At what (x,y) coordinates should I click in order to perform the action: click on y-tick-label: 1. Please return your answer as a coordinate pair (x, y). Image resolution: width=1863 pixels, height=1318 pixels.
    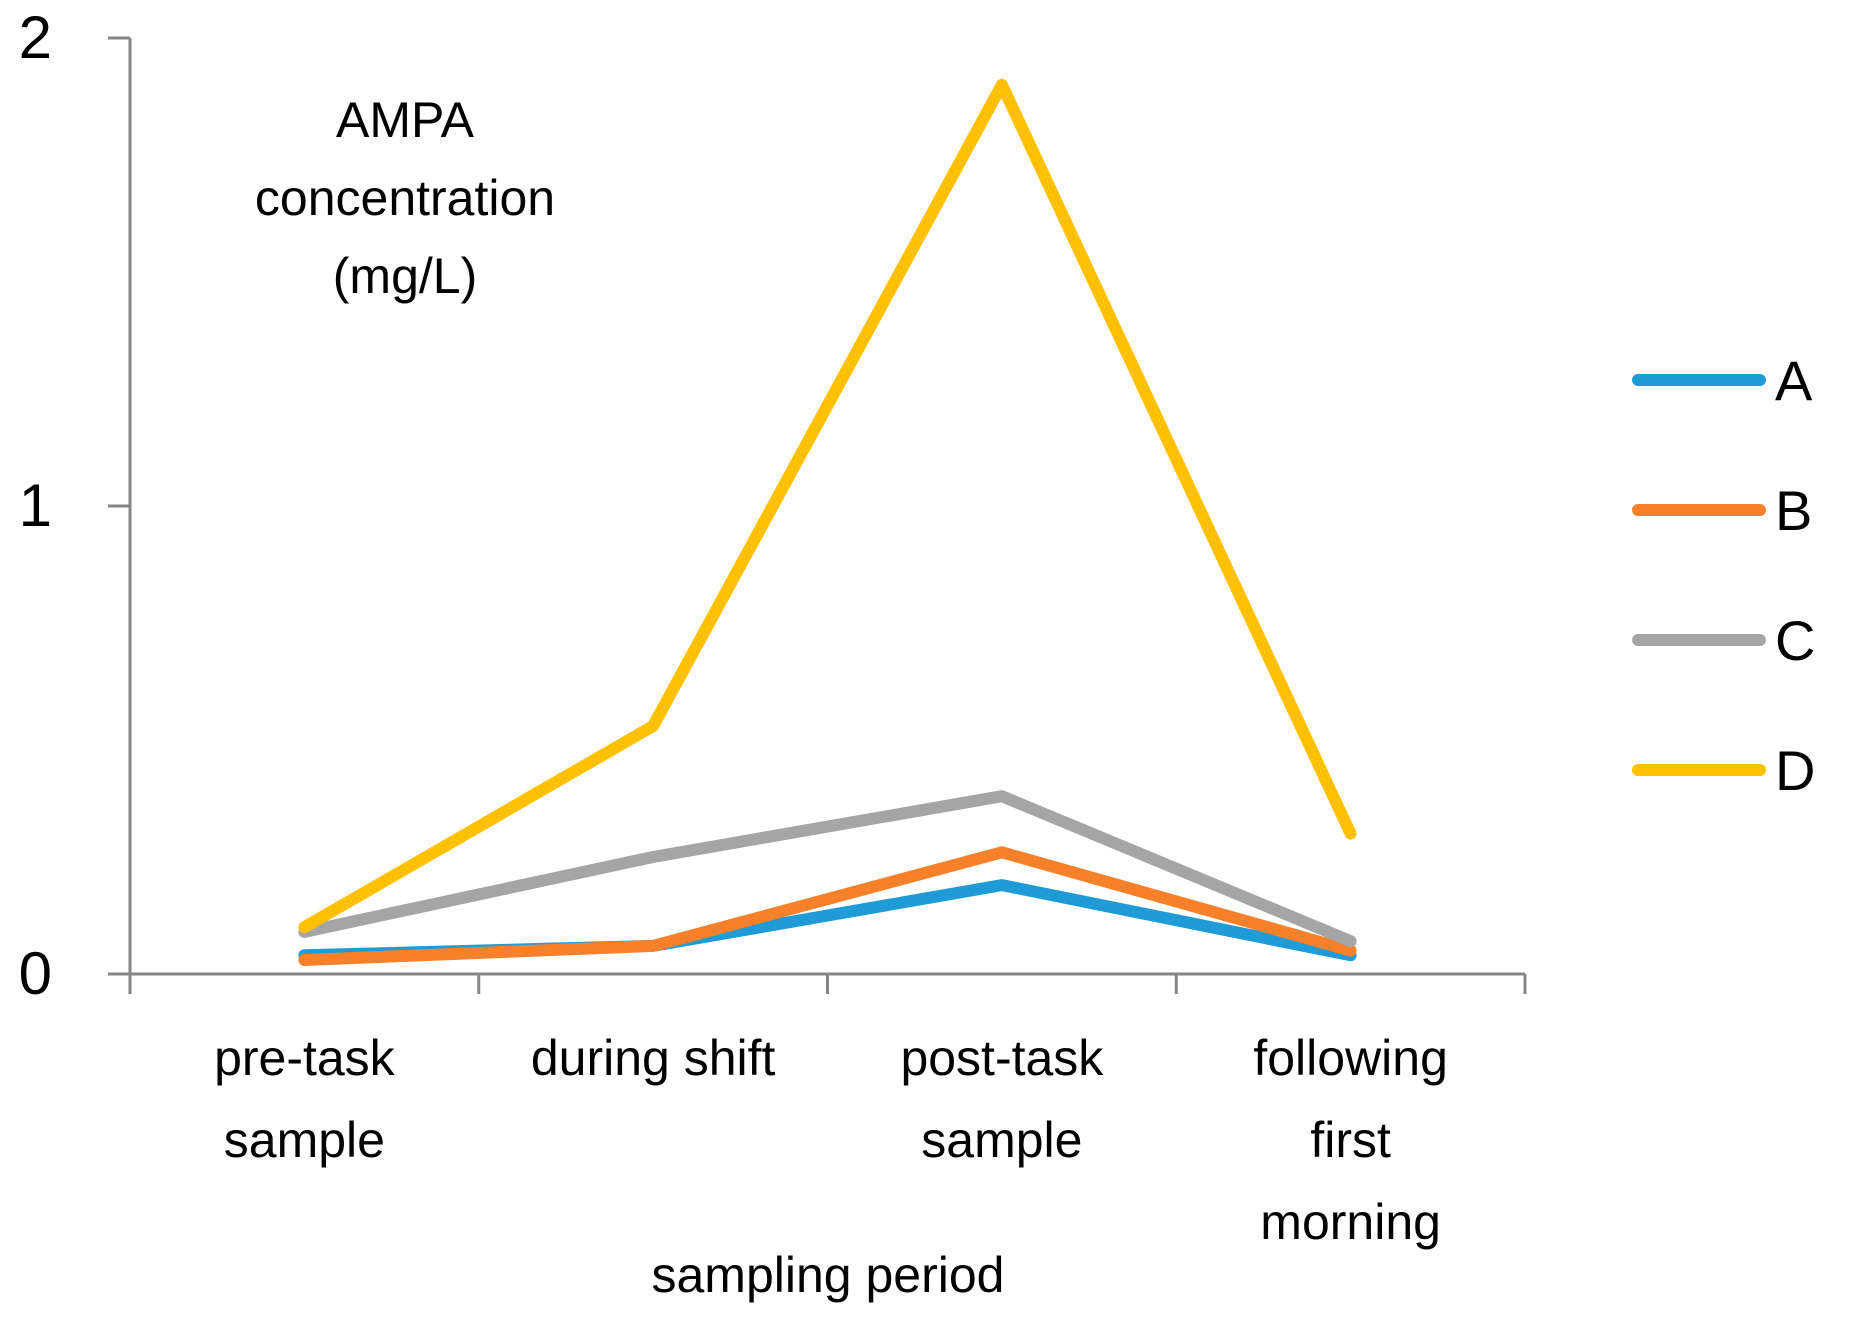
    Looking at the image, I should click on (35, 505).